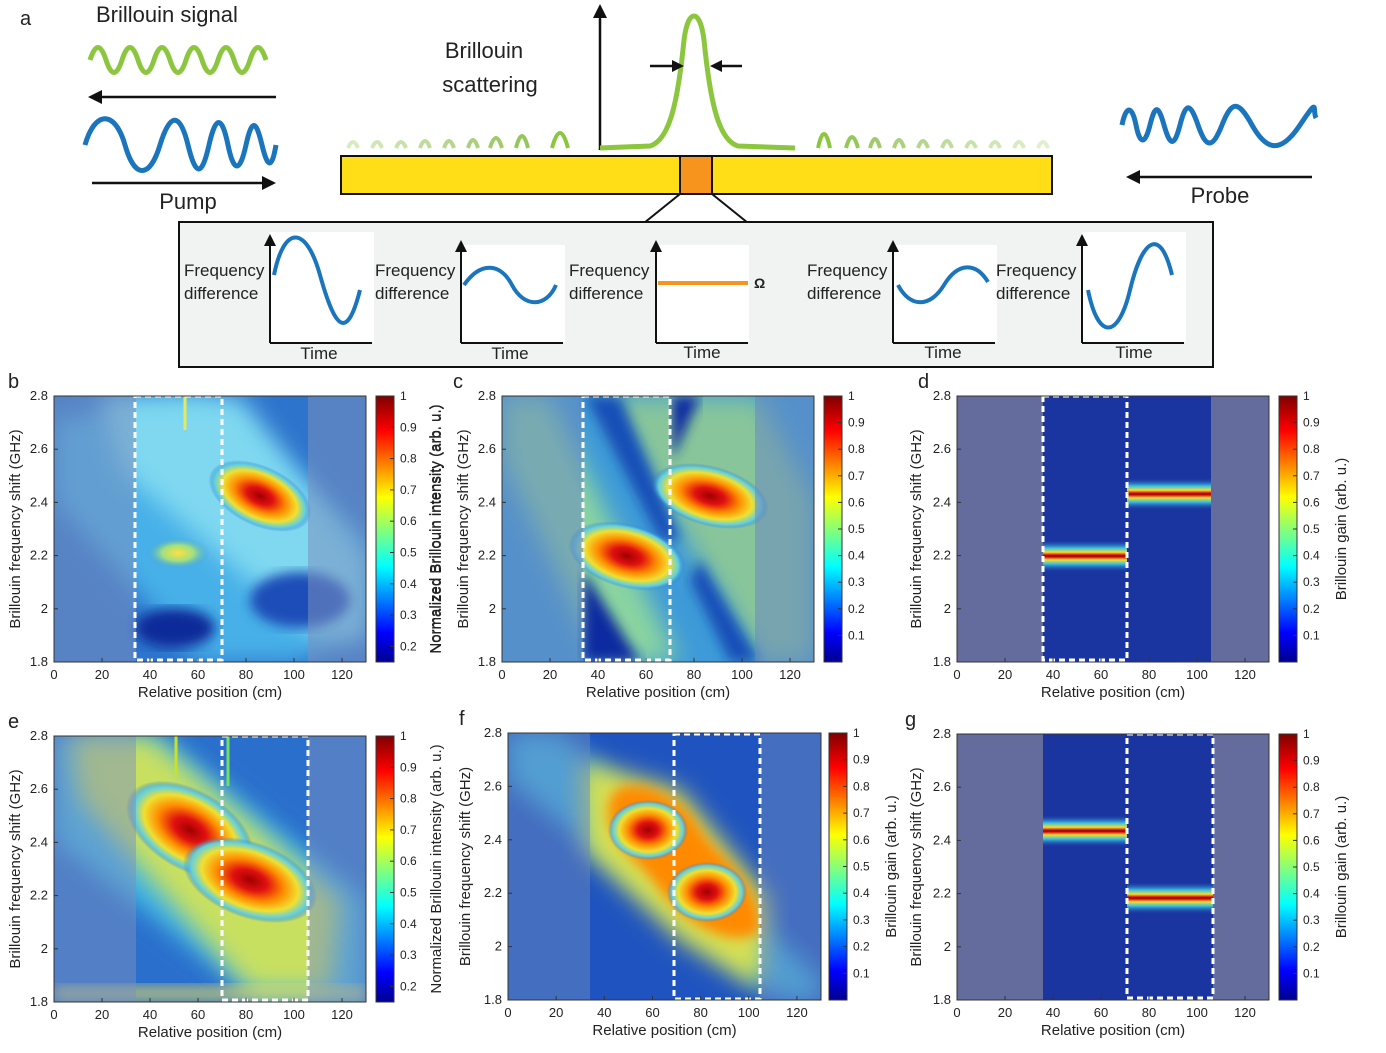  What do you see at coordinates (408, 459) in the screenshot?
I see `colorbar-tick-label: 0.8` at bounding box center [408, 459].